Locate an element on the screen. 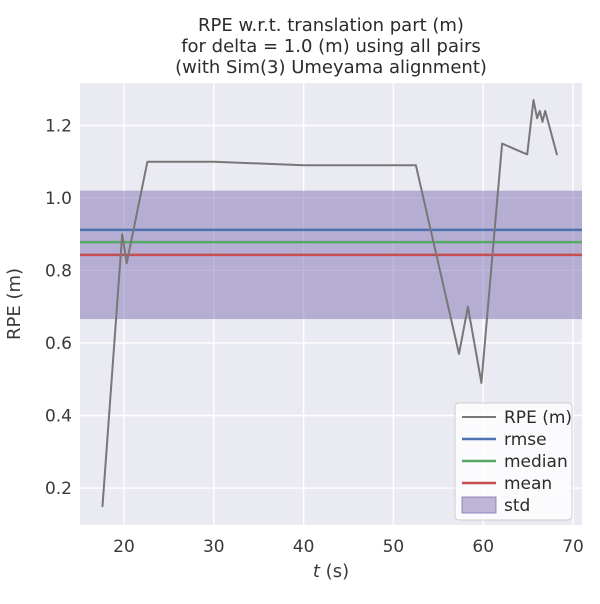  chart-title-line-2: for delta = 1.0 (m) using all pairs is located at coordinates (331, 46).